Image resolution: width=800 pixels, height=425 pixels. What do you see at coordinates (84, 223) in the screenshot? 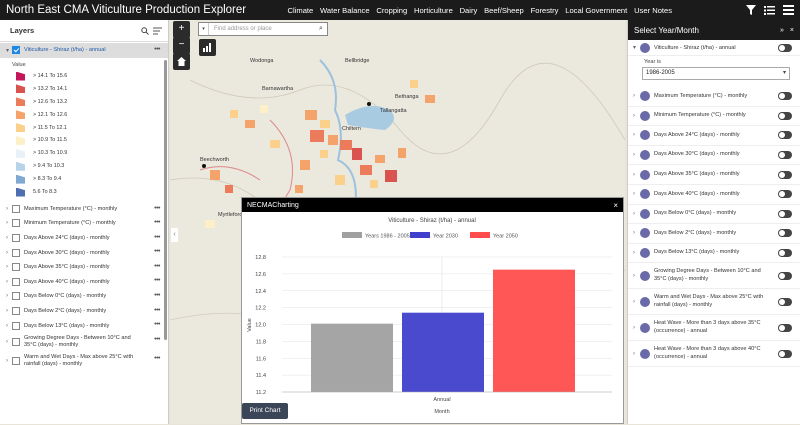
I see `layer-item: › Minimum Temperature (°C) - monthly •••` at bounding box center [84, 223].